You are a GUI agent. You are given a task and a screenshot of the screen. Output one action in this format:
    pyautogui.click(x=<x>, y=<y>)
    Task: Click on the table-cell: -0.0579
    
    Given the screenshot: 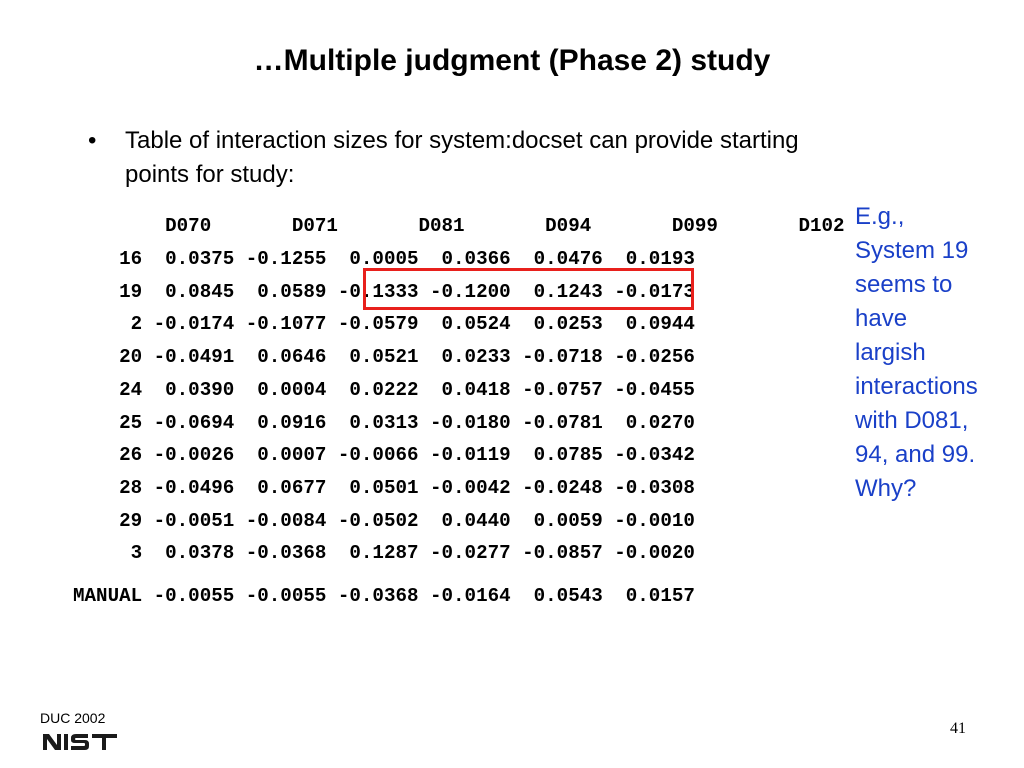 What is the action you would take?
    pyautogui.click(x=372, y=324)
    